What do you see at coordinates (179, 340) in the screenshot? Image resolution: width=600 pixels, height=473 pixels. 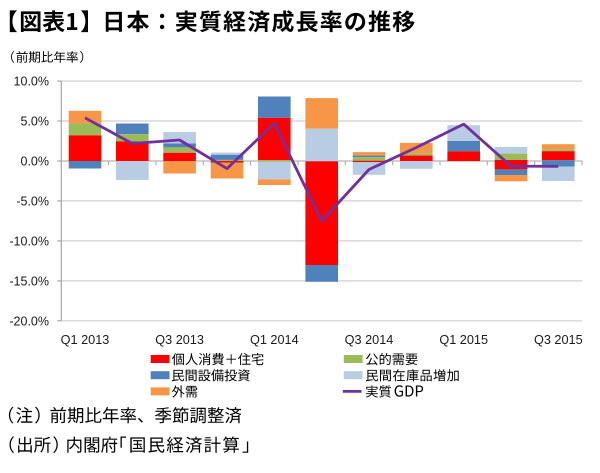 I see `svg-text: Q3 2013` at bounding box center [179, 340].